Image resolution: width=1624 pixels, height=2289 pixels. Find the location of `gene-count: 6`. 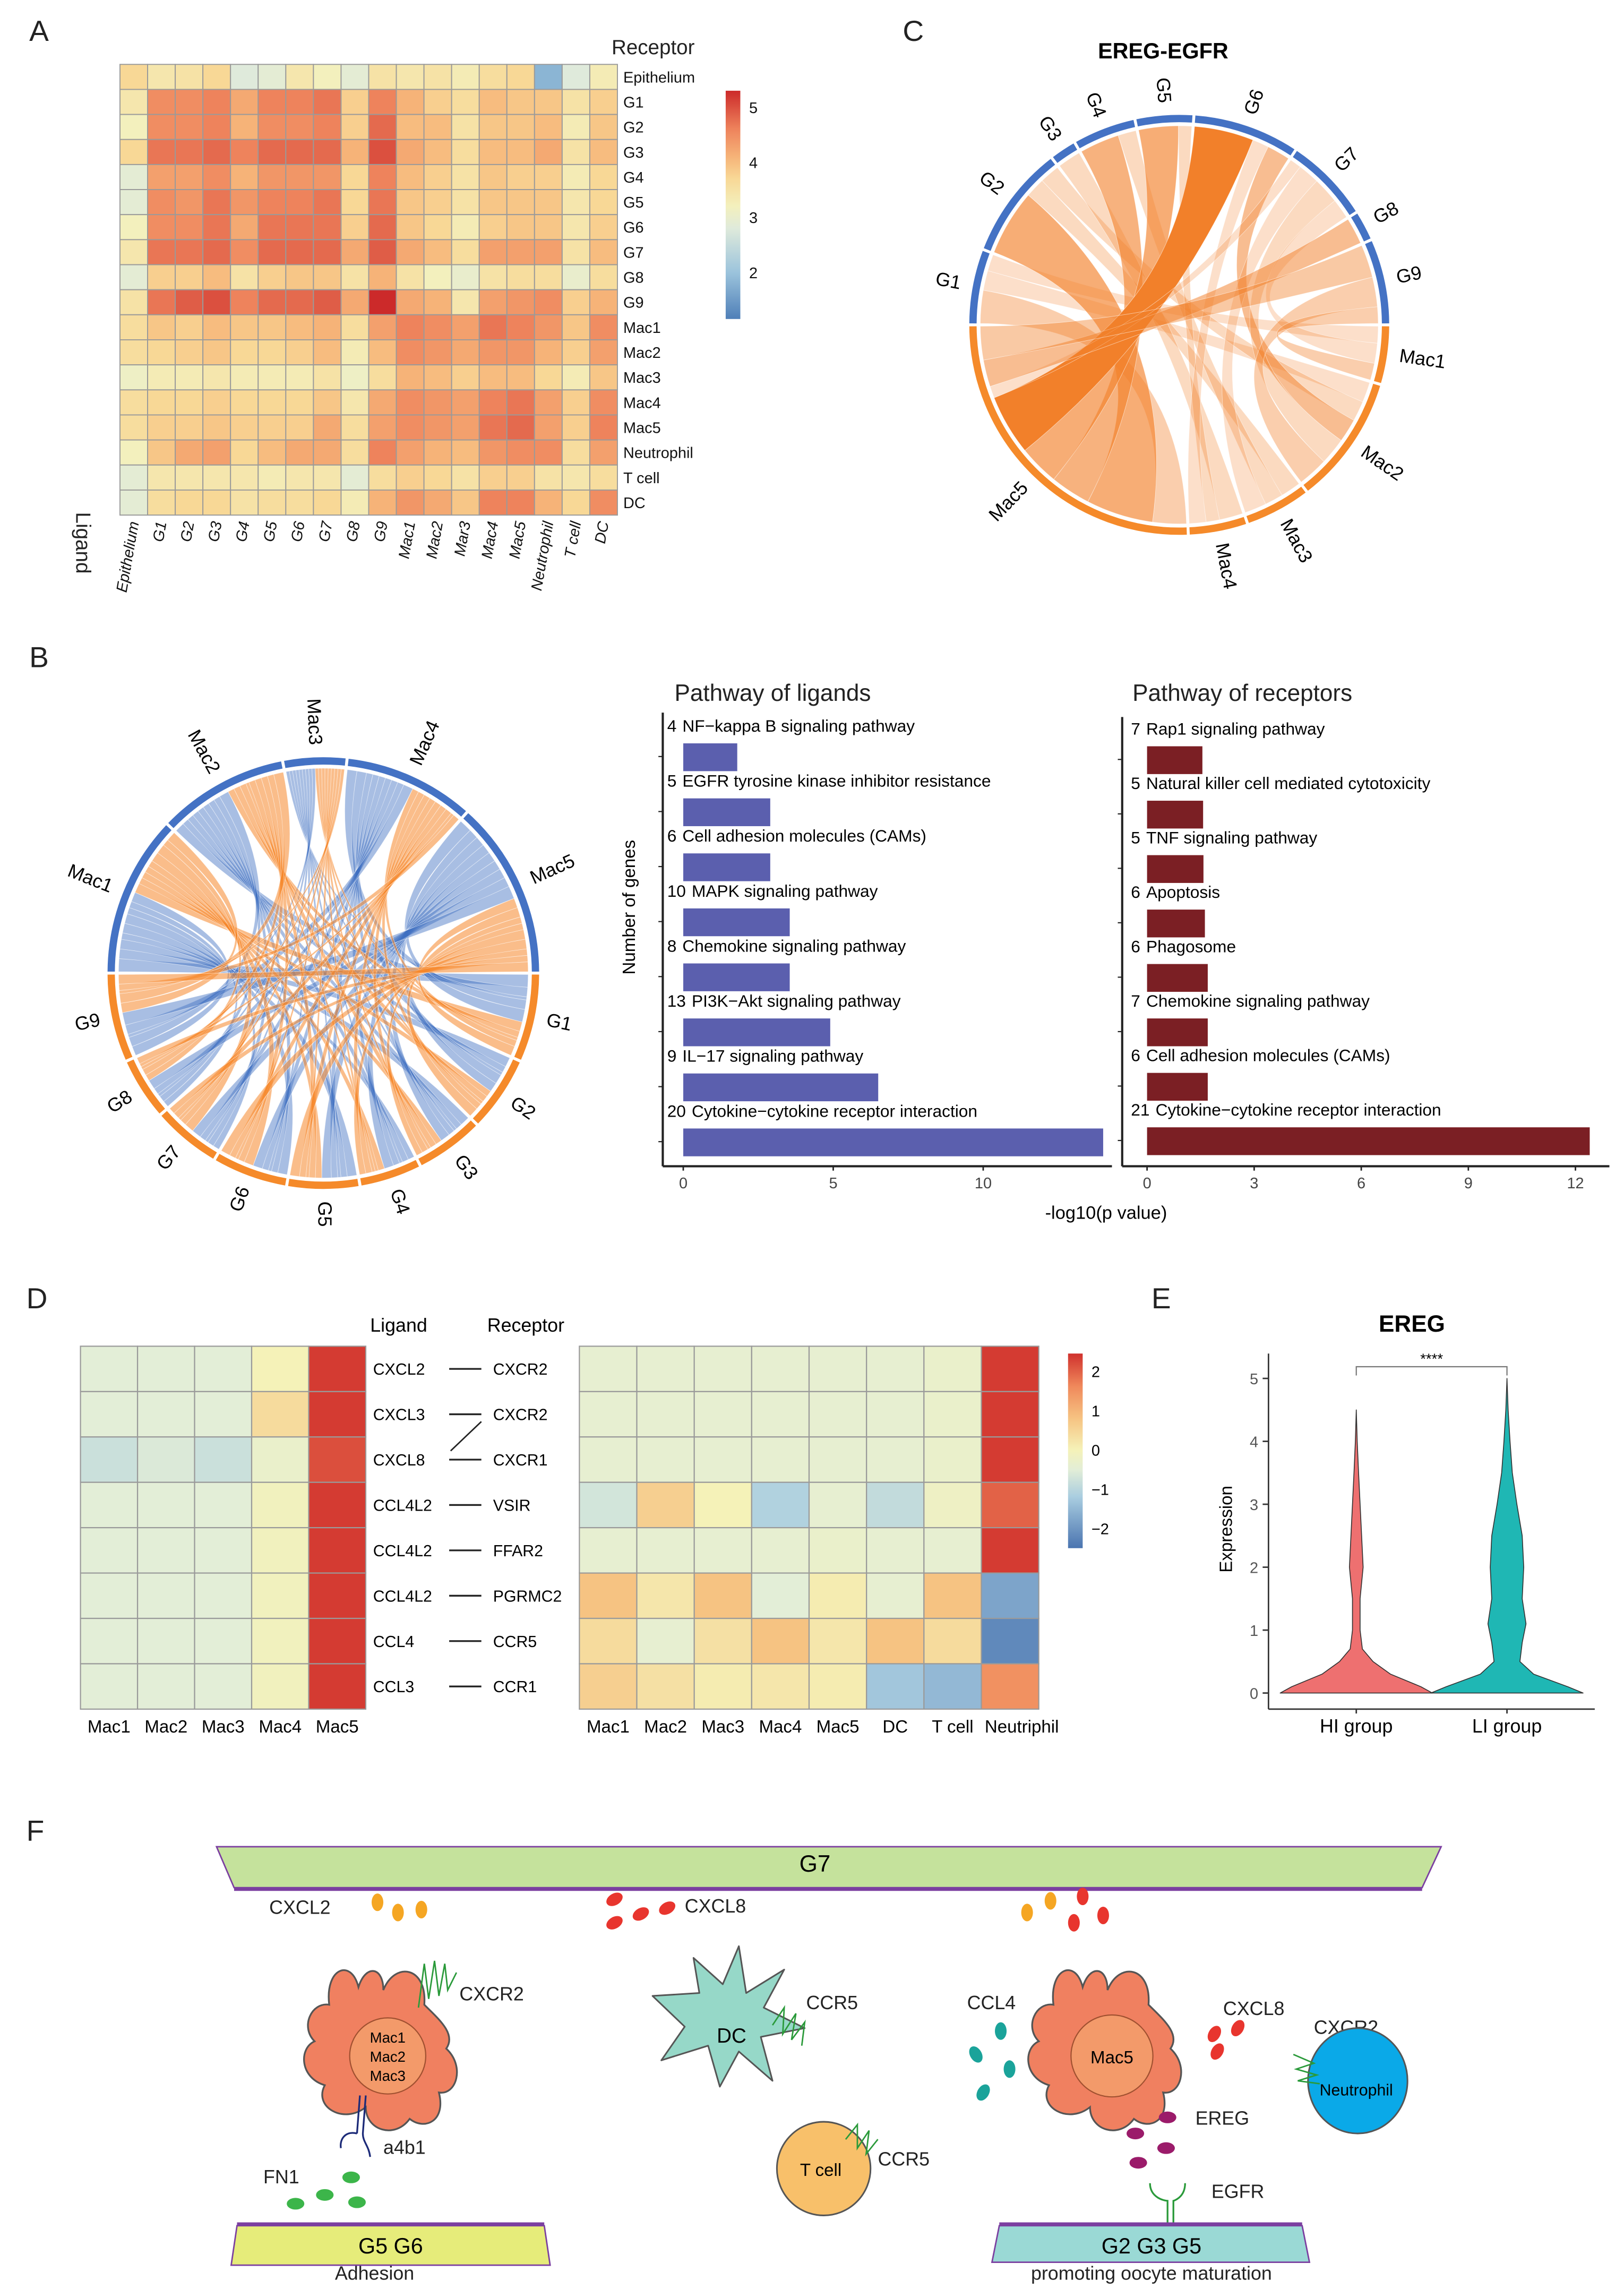

gene-count: 6 is located at coordinates (1135, 892).